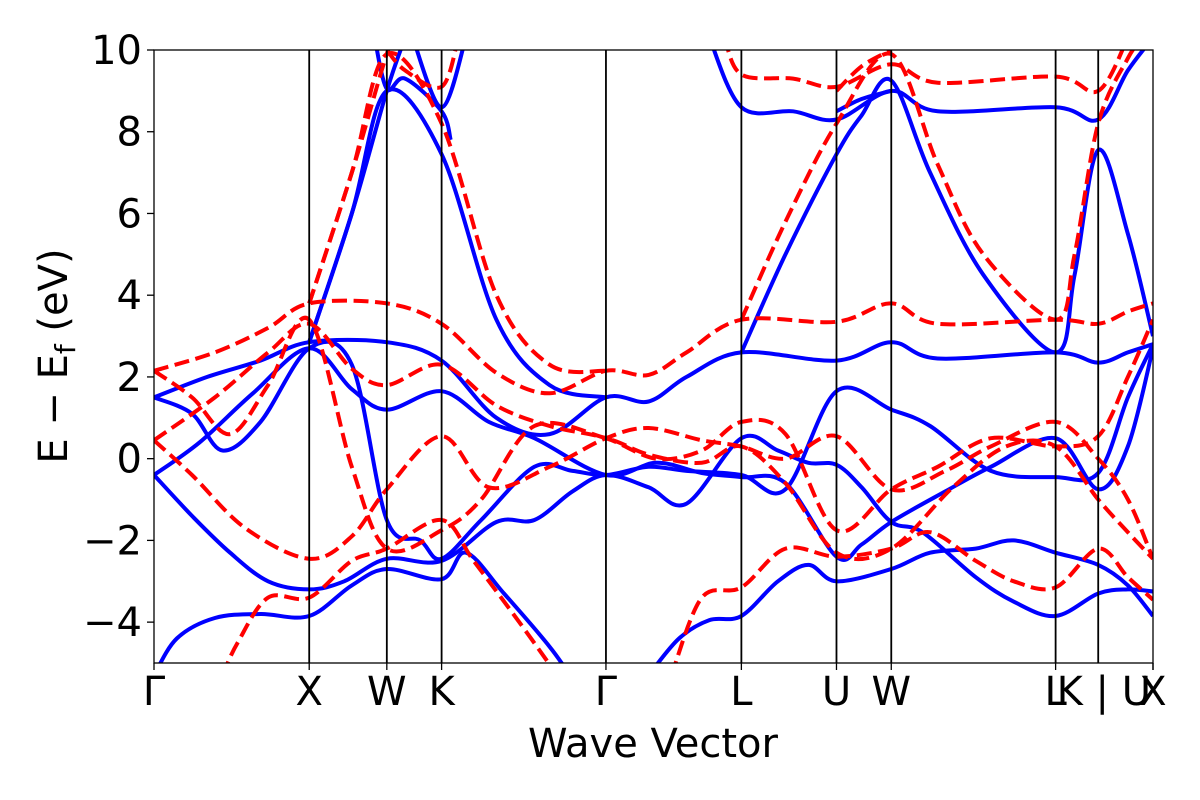 Image resolution: width=1200 pixels, height=800 pixels. I want to click on x-tick-label-1: Γ, so click(154, 692).